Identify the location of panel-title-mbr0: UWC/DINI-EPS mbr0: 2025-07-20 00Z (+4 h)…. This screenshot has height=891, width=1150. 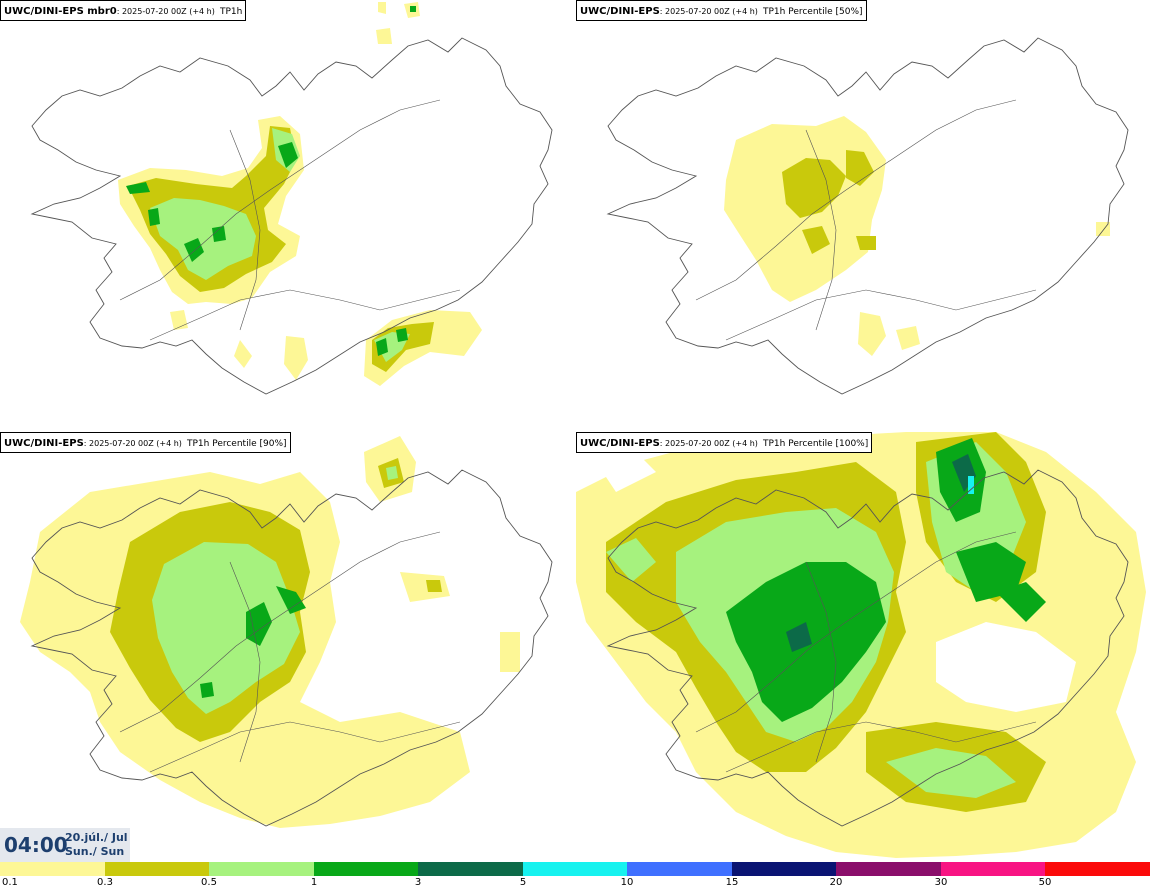
(123, 10).